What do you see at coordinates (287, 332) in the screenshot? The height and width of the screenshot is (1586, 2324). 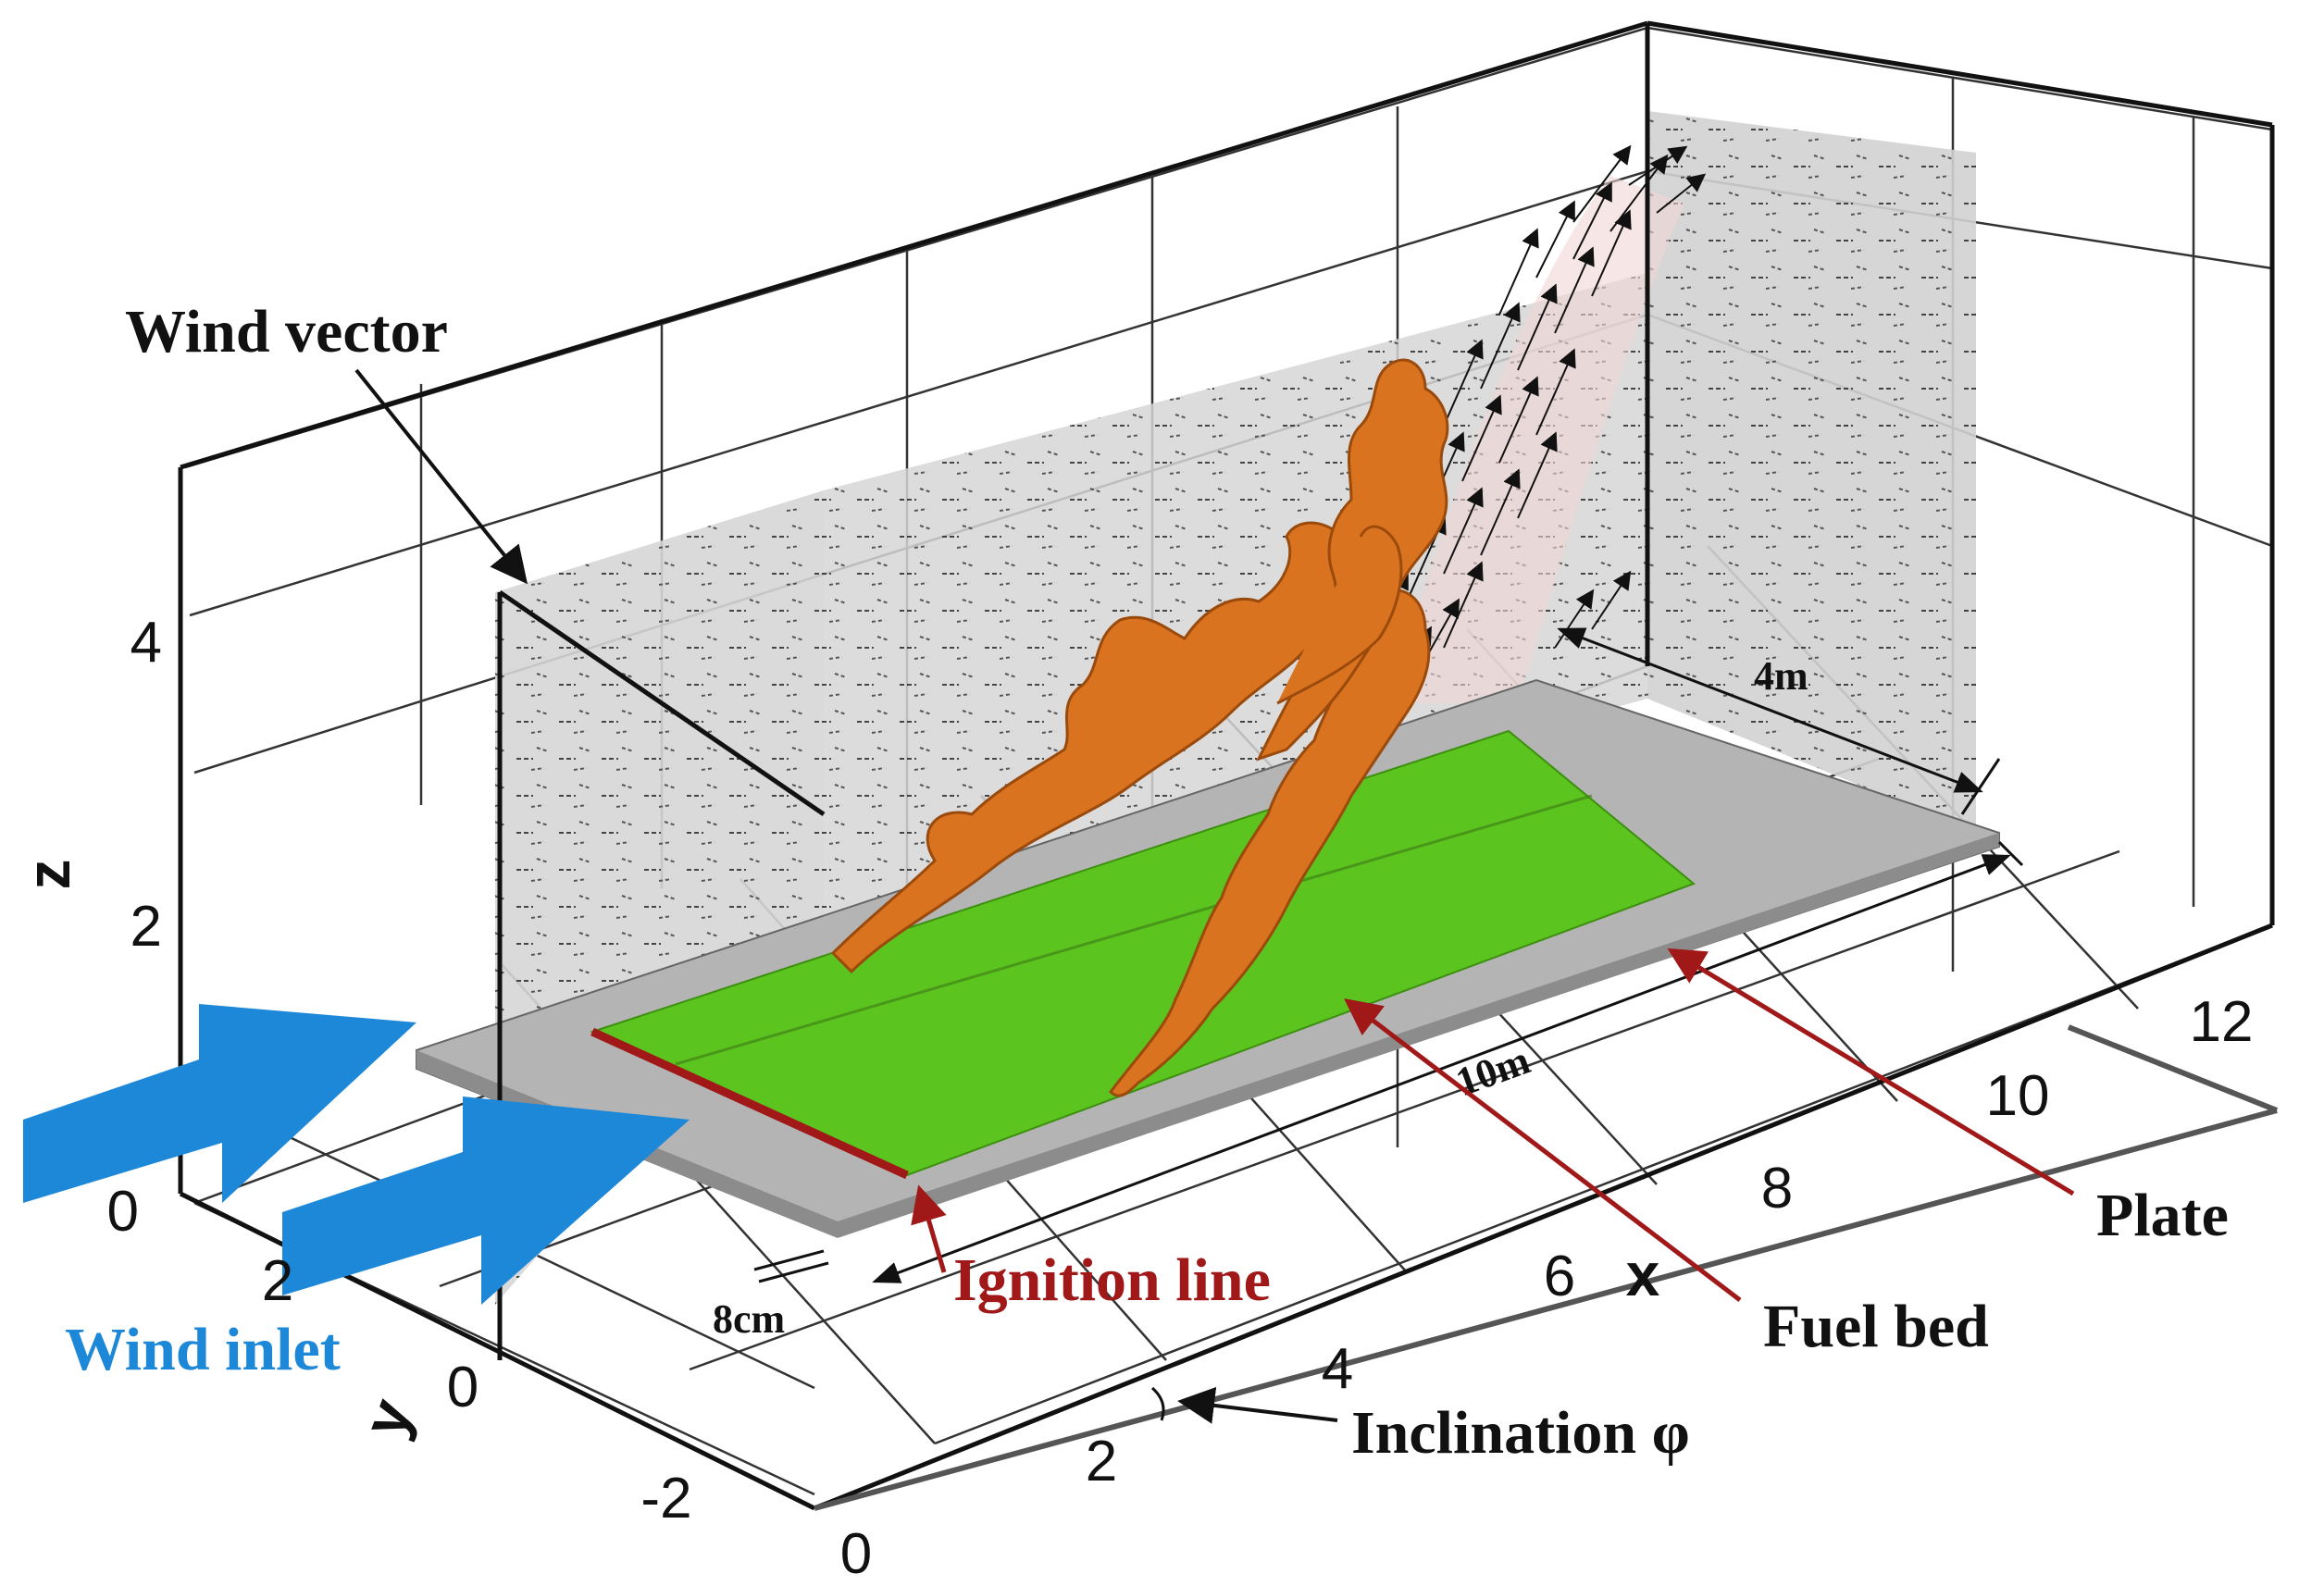 I see `wind-vector-label: Wind vector` at bounding box center [287, 332].